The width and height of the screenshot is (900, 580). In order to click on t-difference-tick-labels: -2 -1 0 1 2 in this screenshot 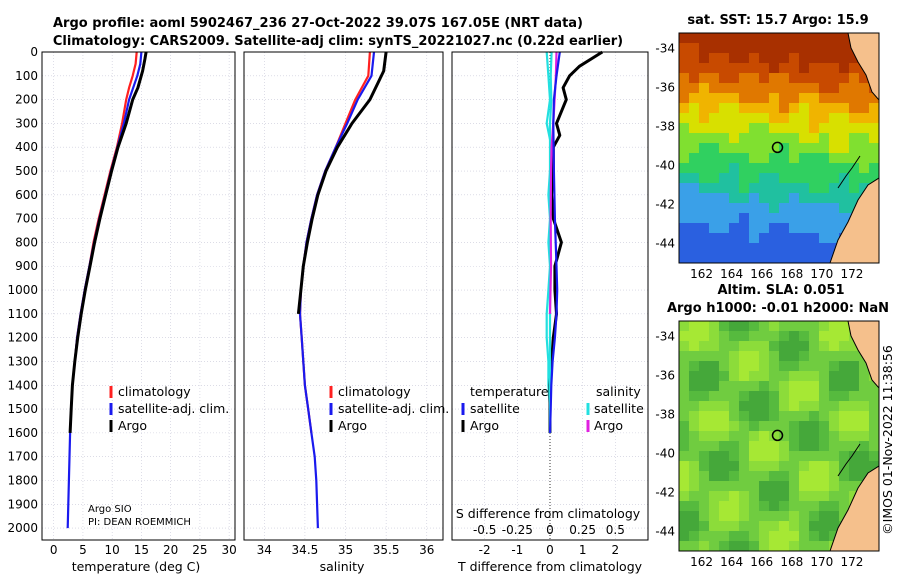, I will do `click(549, 550)`.